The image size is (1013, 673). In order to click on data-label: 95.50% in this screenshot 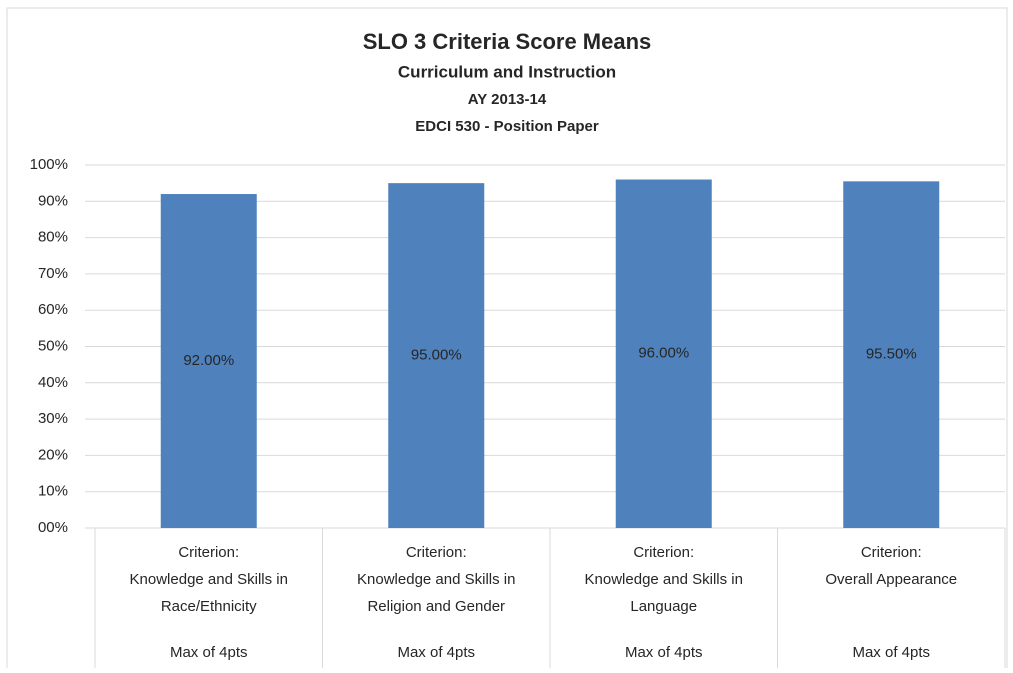, I will do `click(891, 354)`.